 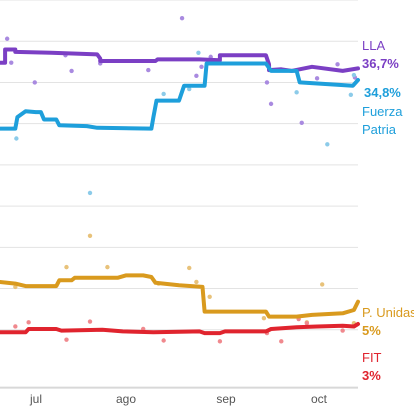 I want to click on series-value-label: 36,7%, so click(x=380, y=63).